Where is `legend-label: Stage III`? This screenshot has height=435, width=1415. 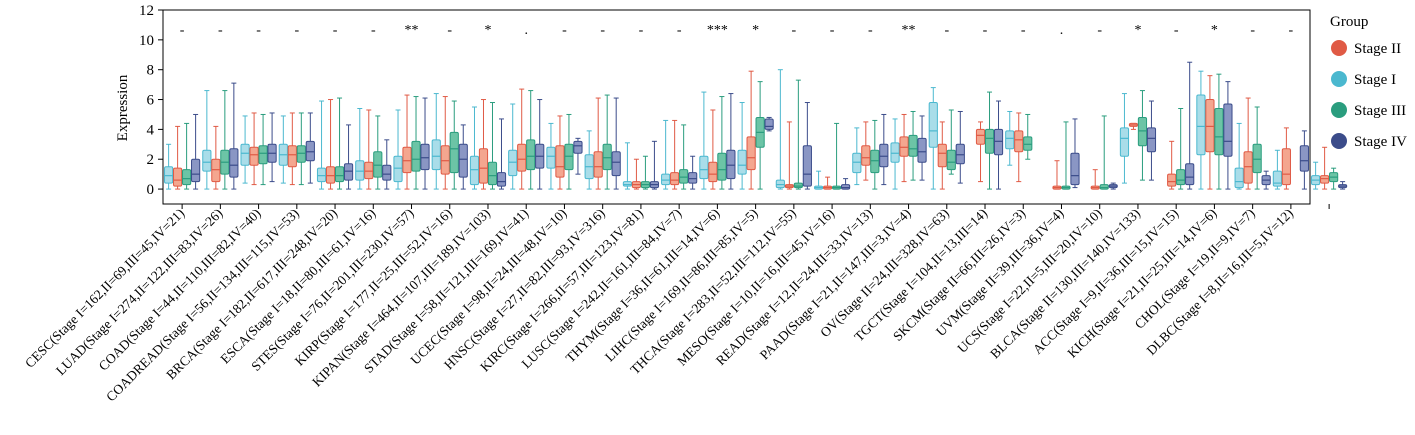
legend-label: Stage III is located at coordinates (1380, 111).